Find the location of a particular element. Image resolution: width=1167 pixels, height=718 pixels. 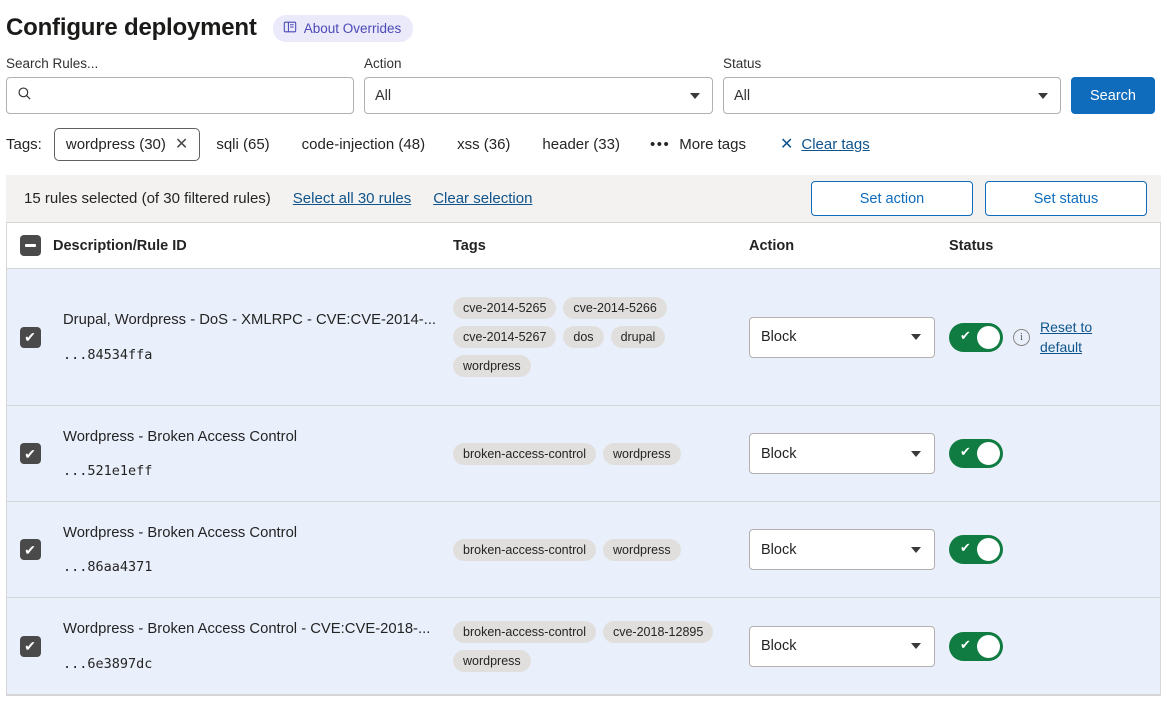

book-icon is located at coordinates (290, 28).